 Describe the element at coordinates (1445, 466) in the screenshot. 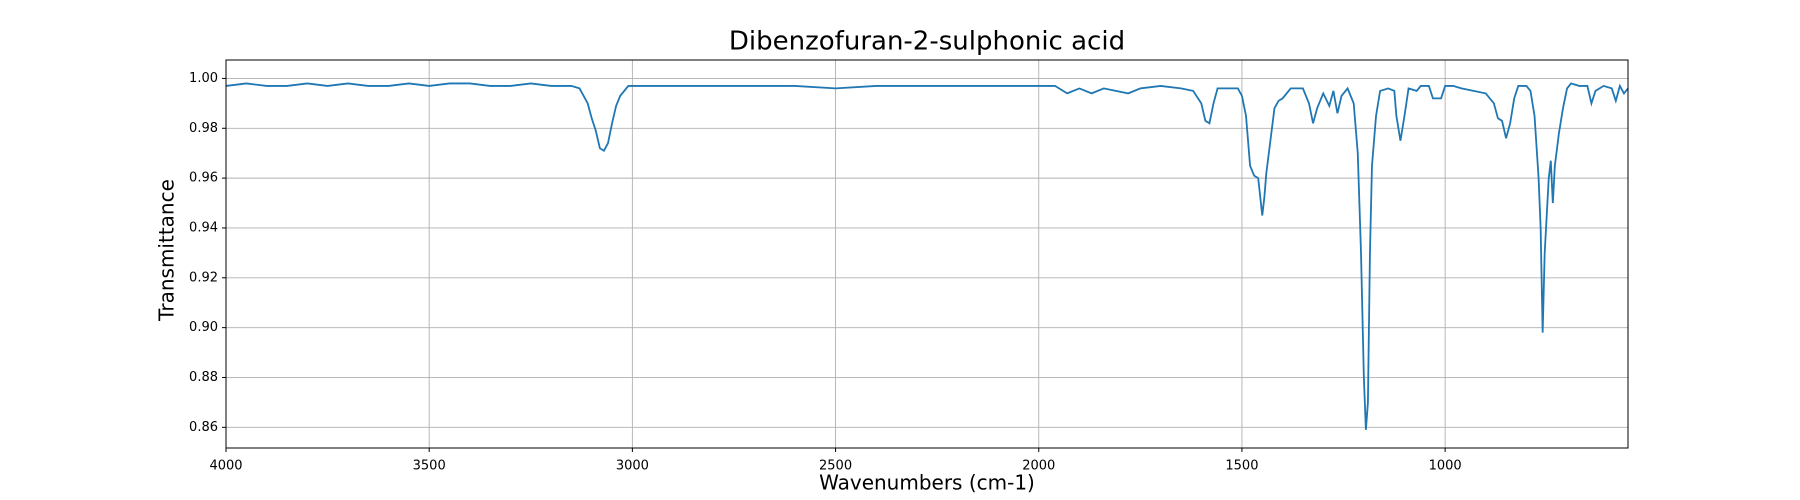

I see `x-tick-label: 1000` at that location.